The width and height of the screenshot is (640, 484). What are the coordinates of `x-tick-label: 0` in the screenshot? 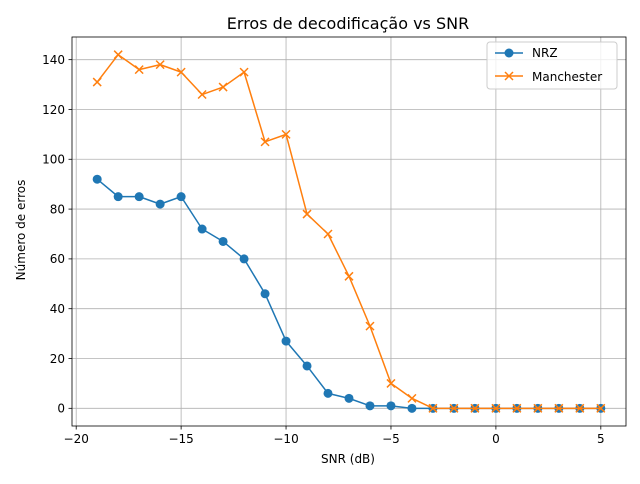 It's located at (496, 439).